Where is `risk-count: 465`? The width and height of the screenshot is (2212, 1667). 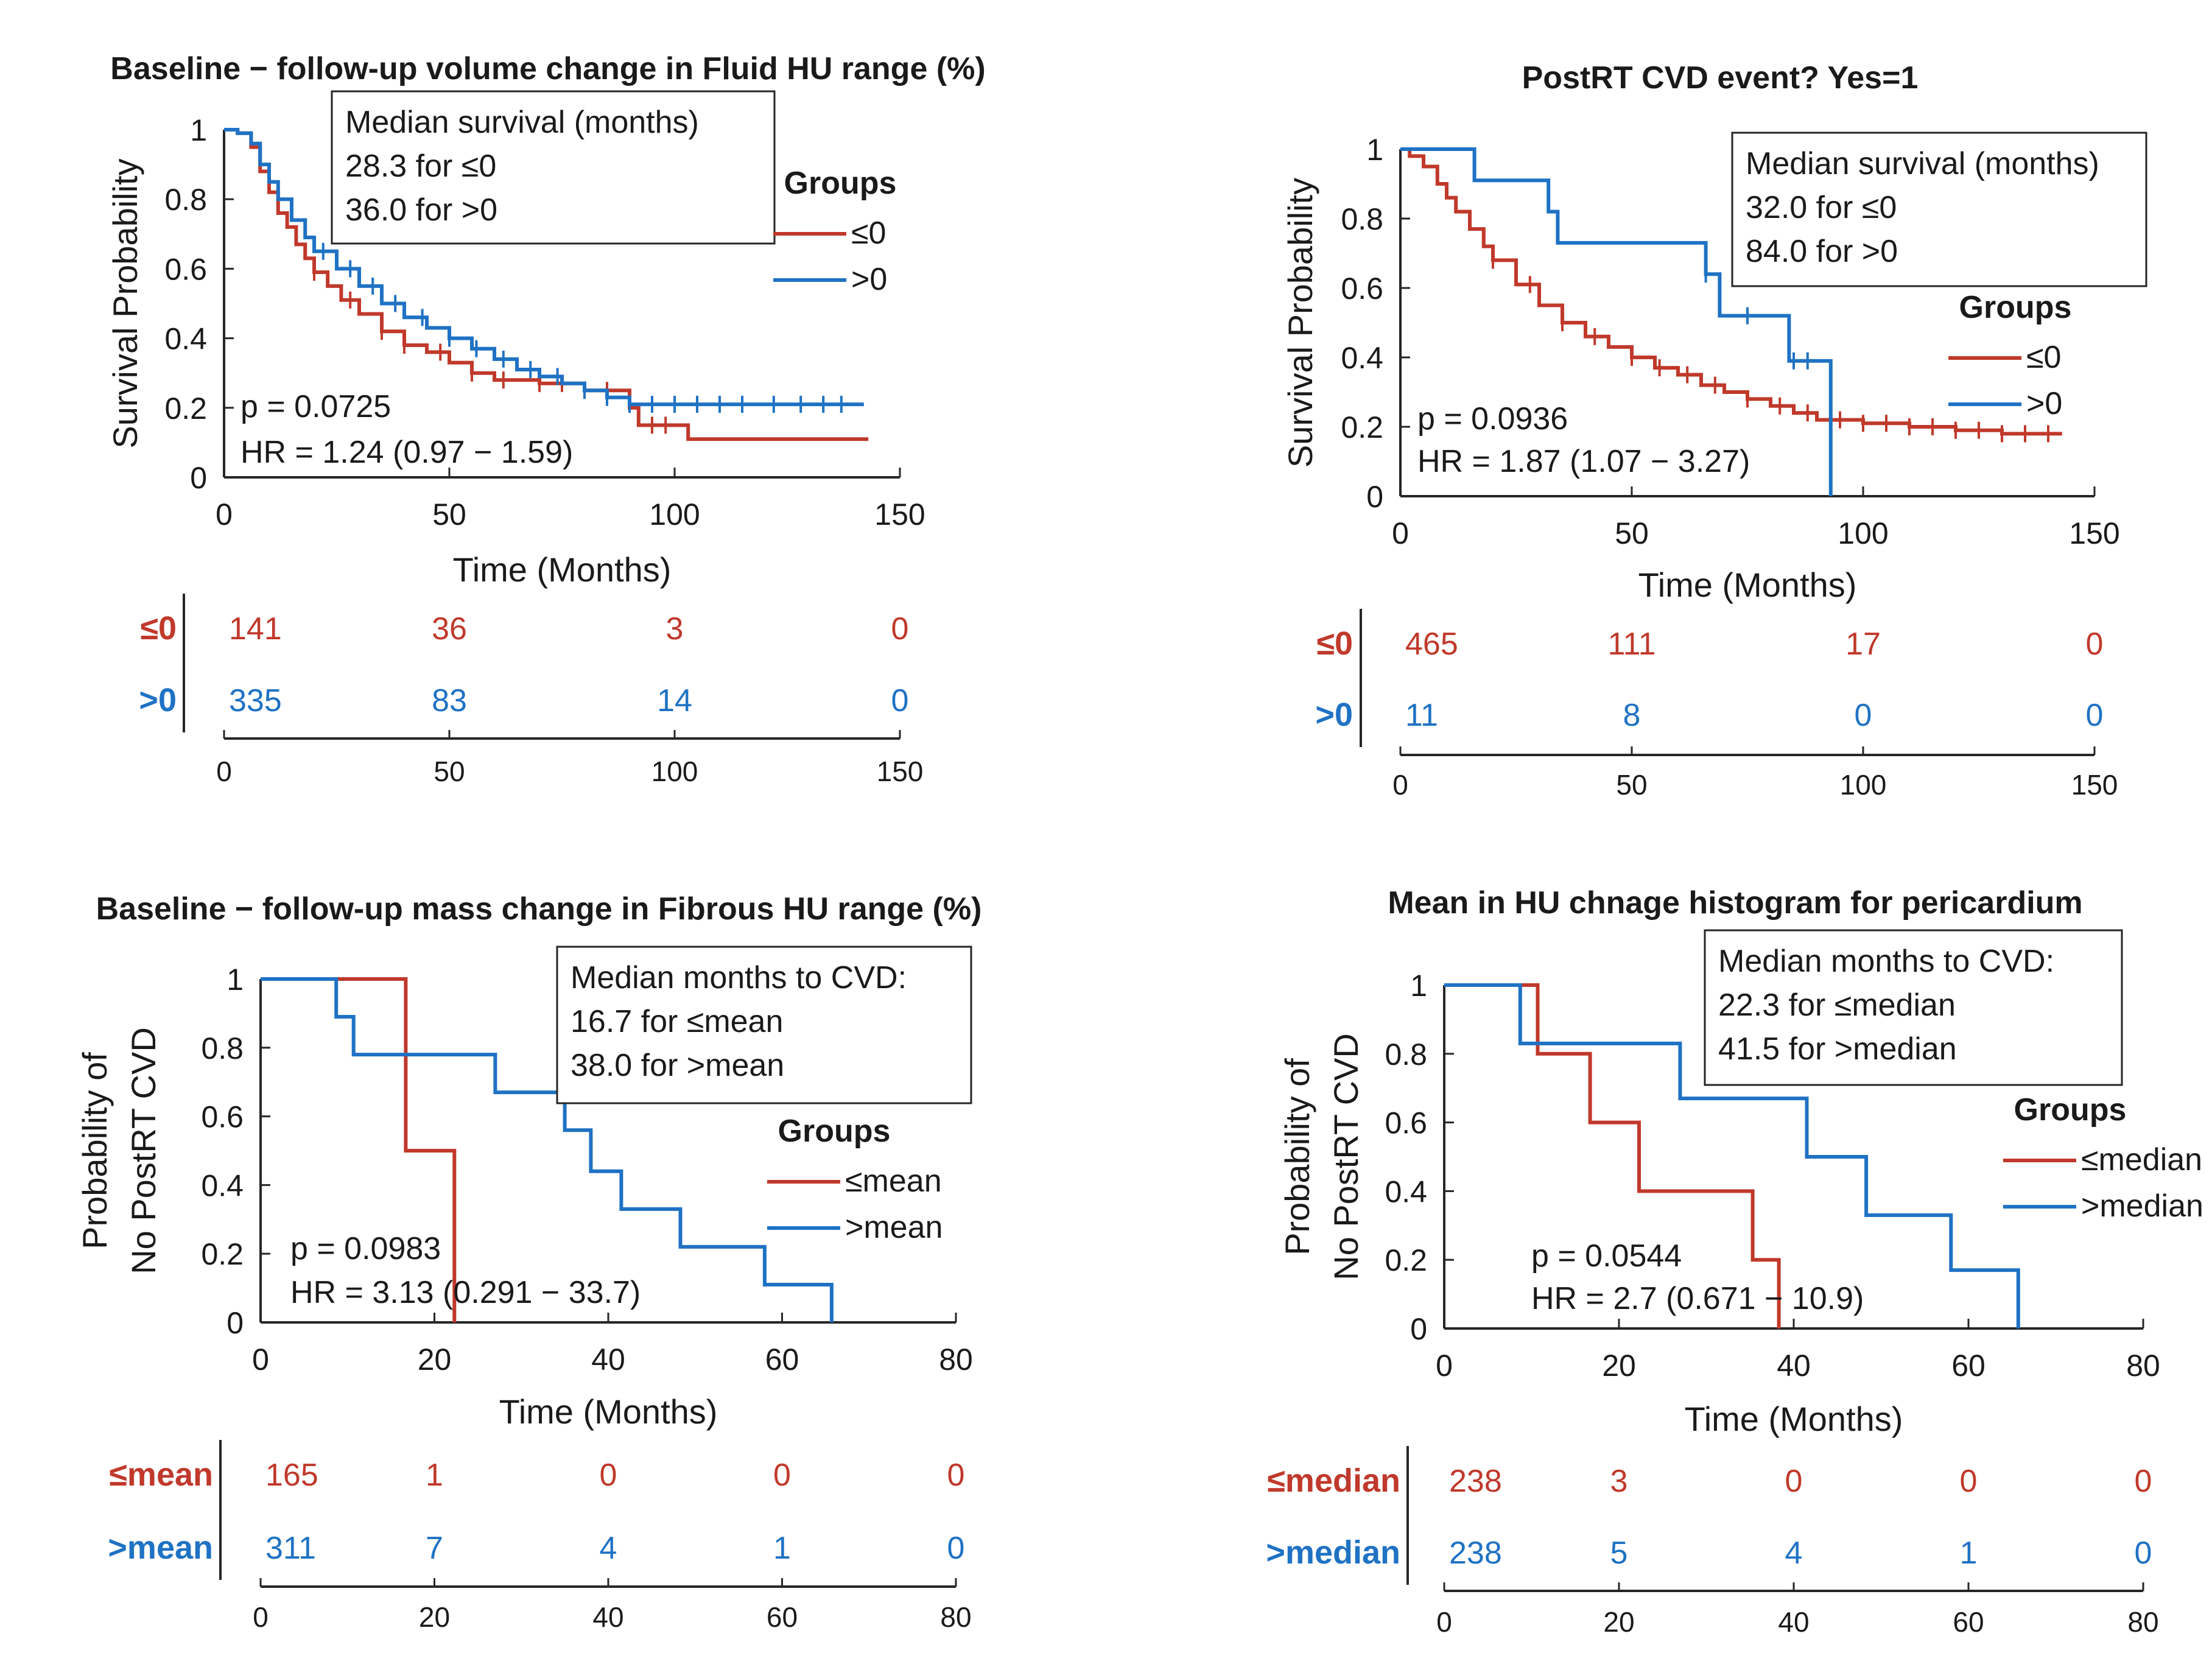 risk-count: 465 is located at coordinates (1431, 644).